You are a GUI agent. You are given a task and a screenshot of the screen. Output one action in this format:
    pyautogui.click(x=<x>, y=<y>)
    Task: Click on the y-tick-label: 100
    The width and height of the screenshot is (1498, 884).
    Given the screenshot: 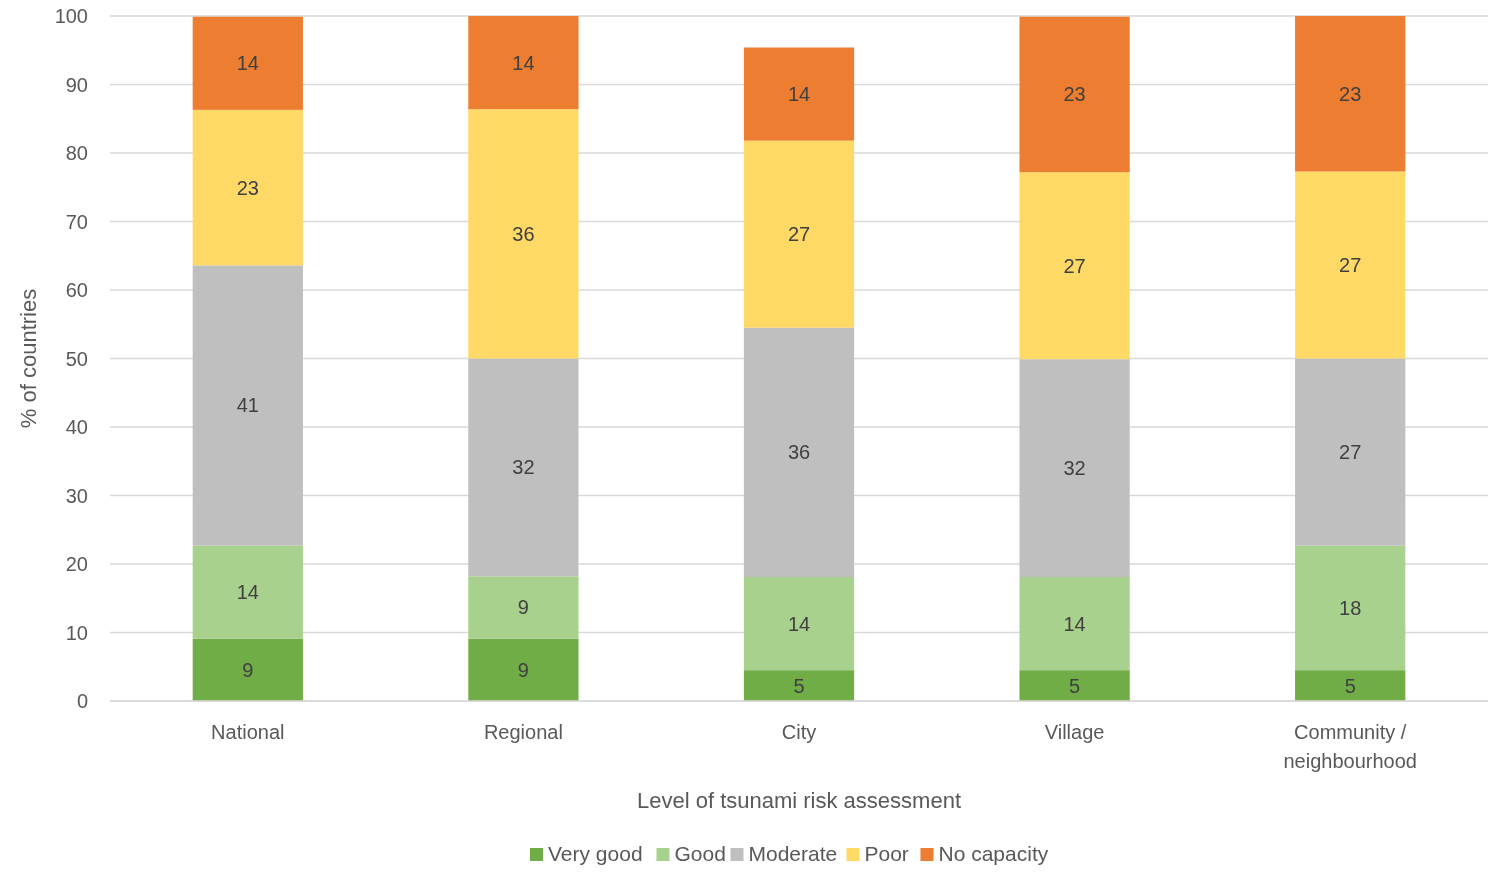 What is the action you would take?
    pyautogui.click(x=71, y=16)
    